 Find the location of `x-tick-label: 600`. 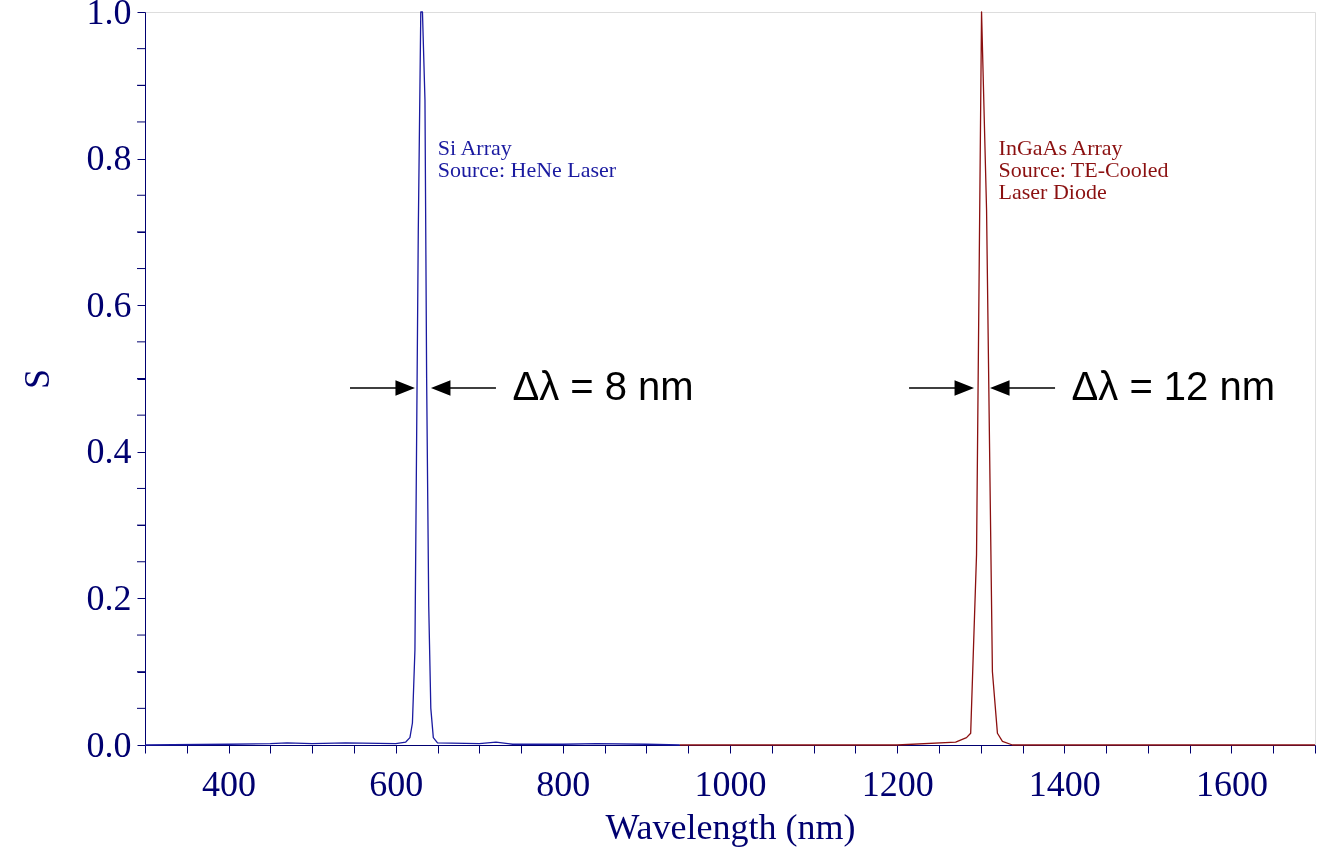

x-tick-label: 600 is located at coordinates (396, 783).